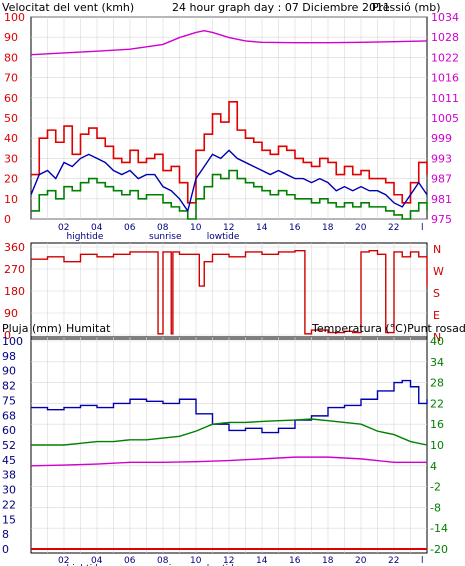 The image size is (465, 566). What do you see at coordinates (11, 199) in the screenshot?
I see `wind-tick-label: 10` at bounding box center [11, 199].